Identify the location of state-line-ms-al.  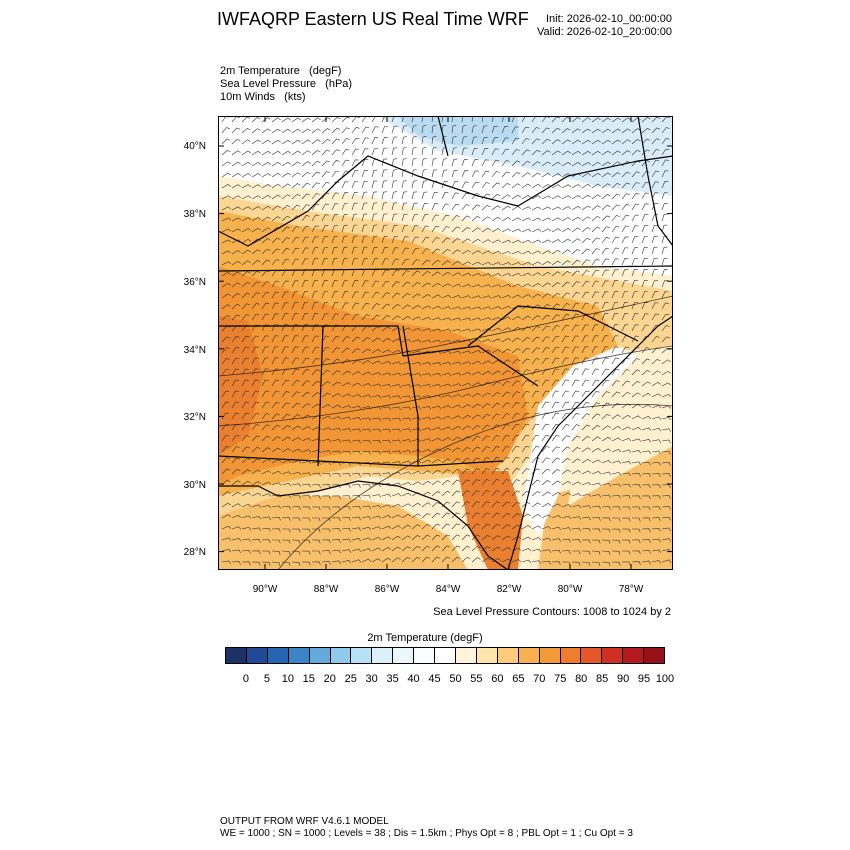
(320, 396).